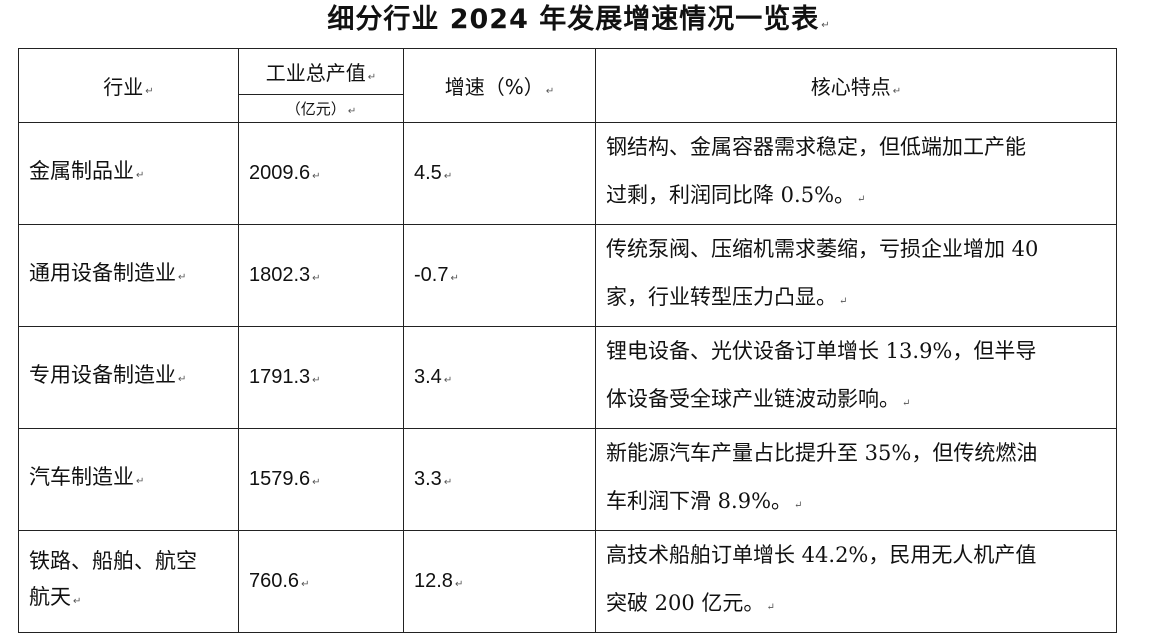 The height and width of the screenshot is (638, 1158). I want to click on growth-value: 4.5, so click(428, 173).